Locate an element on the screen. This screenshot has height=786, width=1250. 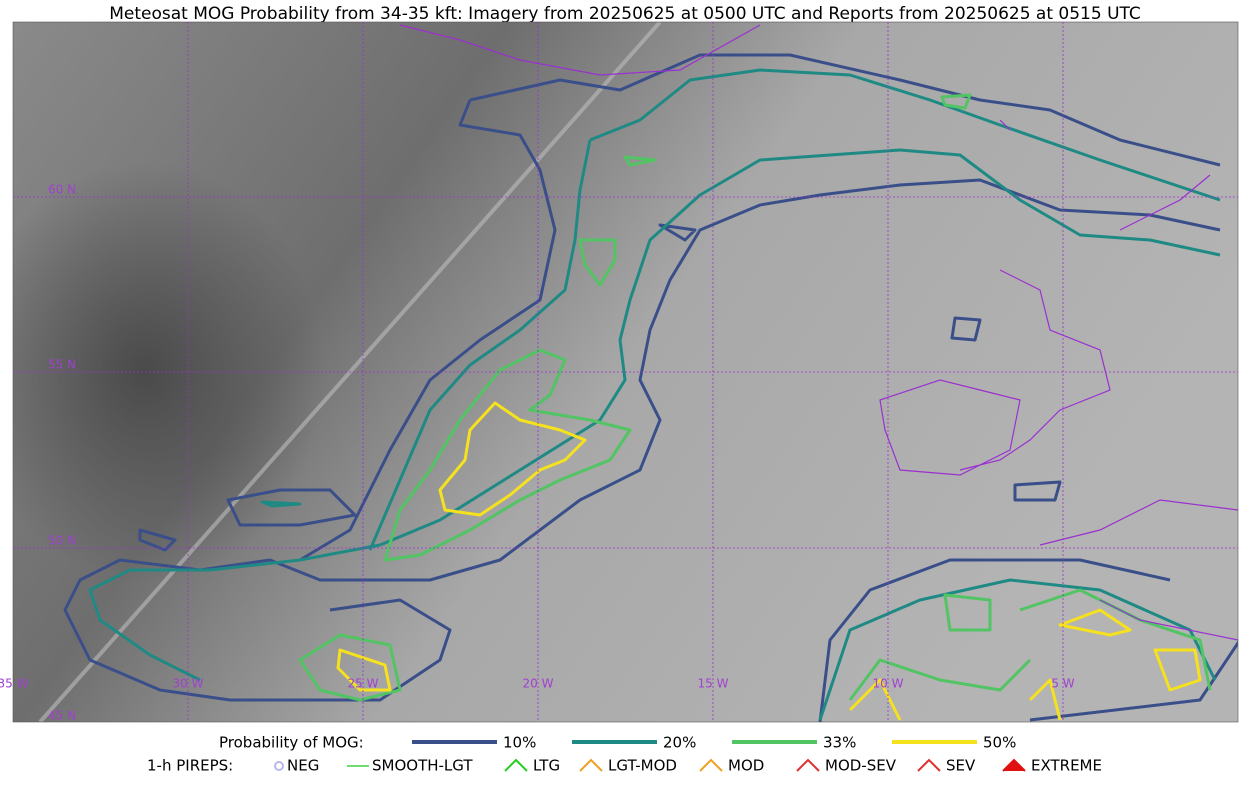
legend-label: MOD-SEV is located at coordinates (861, 766).